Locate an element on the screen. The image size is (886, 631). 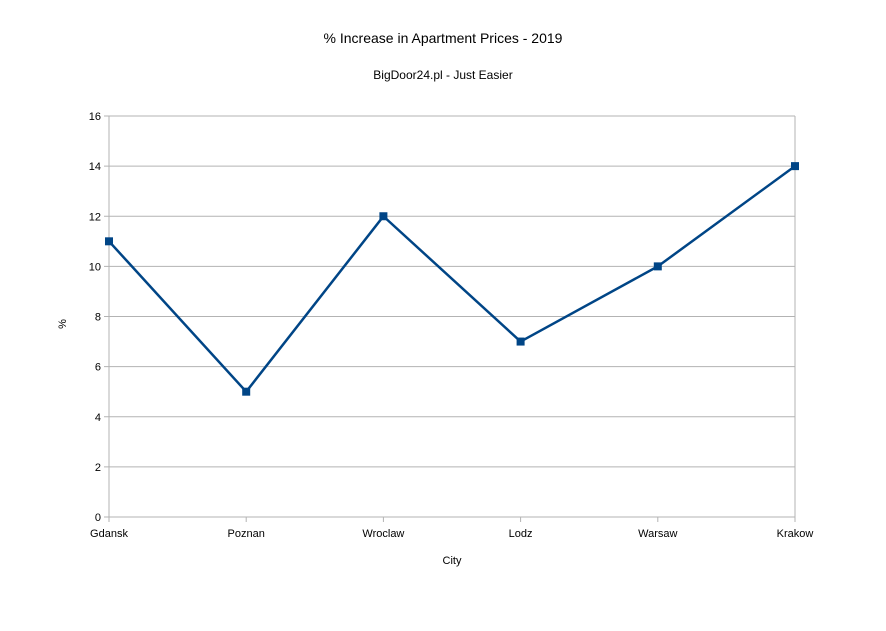
y-tick-label: 4 is located at coordinates (98, 418).